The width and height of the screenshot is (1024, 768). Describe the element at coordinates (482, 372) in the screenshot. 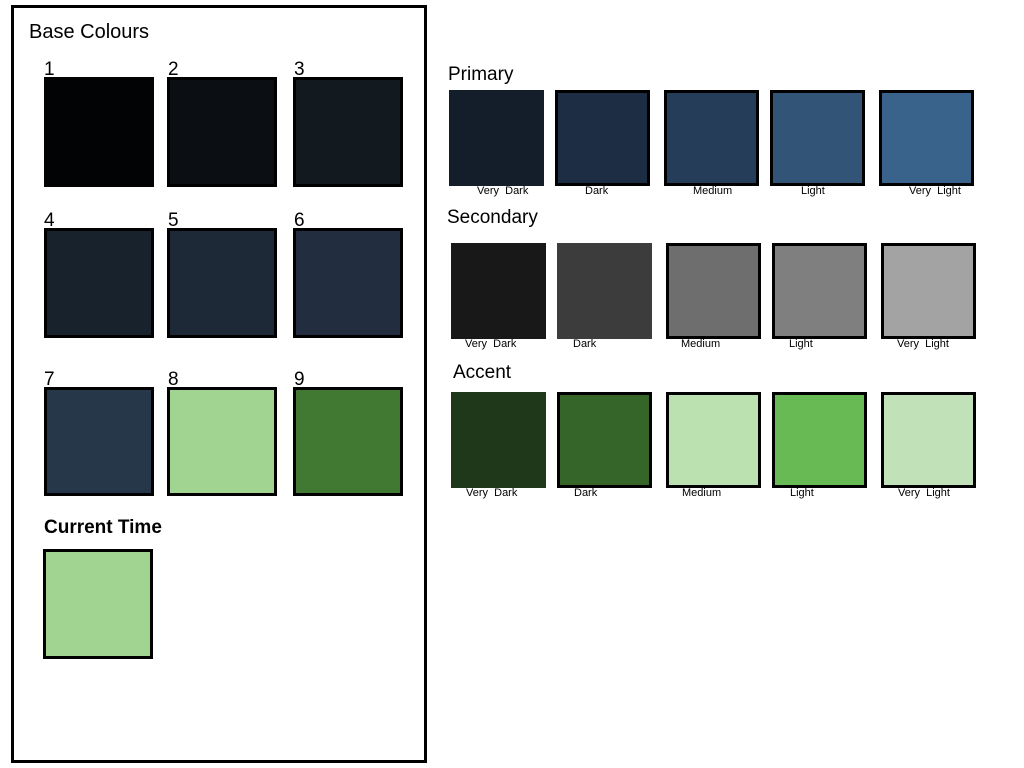

I see `palette-title-accent: Accent` at that location.